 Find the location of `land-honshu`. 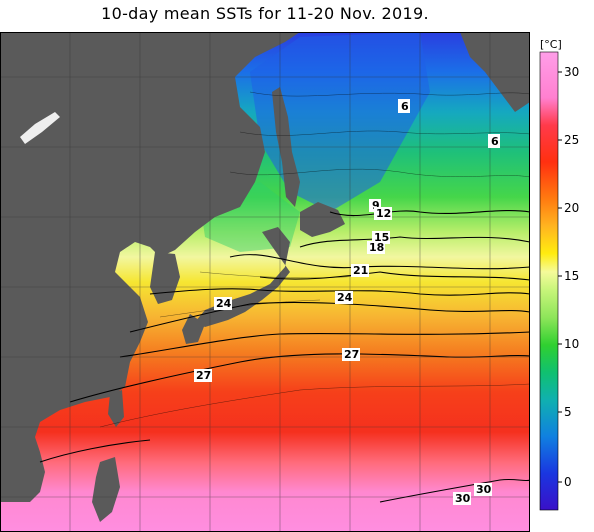

land-honshu is located at coordinates (242, 277).